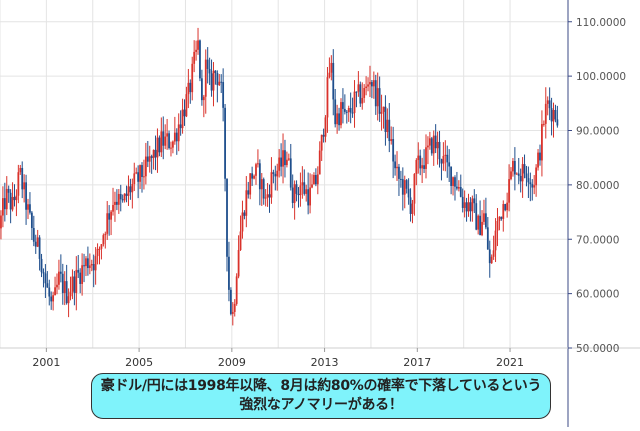 The height and width of the screenshot is (431, 640). Describe the element at coordinates (597, 295) in the screenshot. I see `y-tick-label: 60.0000` at that location.